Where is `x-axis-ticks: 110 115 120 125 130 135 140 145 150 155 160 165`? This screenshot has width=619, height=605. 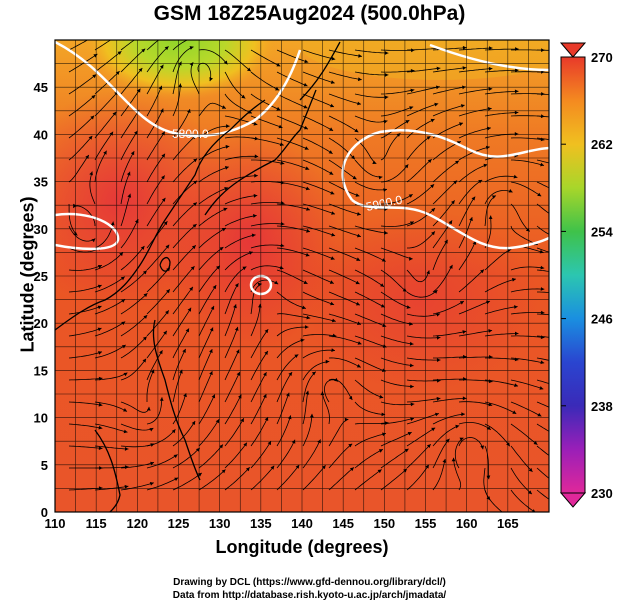 x-axis-ticks: 110 115 120 125 130 135 140 145 150 155 160 165 is located at coordinates (282, 523).